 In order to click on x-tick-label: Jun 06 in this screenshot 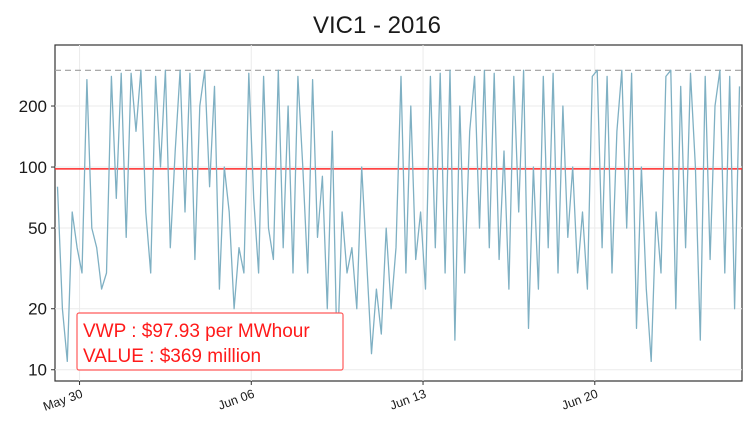, I will do `click(236, 400)`.